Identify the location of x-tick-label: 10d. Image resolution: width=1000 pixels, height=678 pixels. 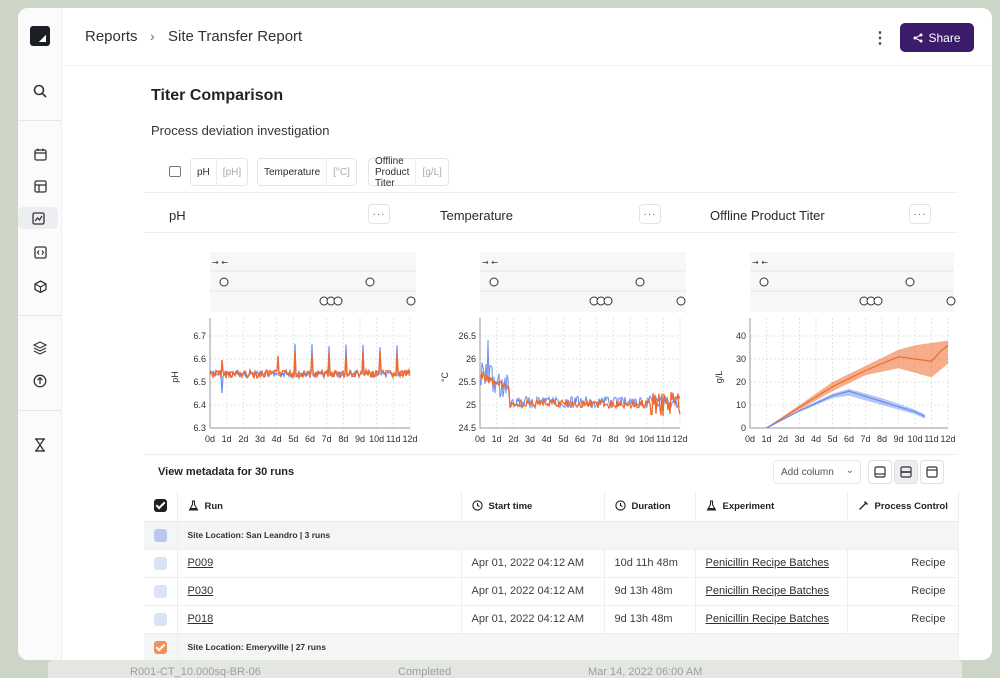
(914, 439).